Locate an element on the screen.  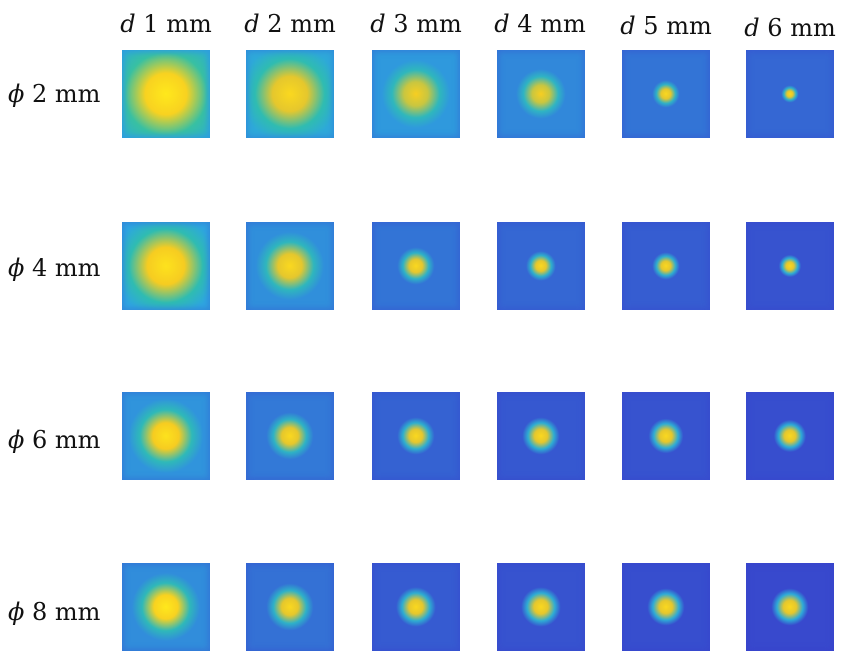
heatmap-cell-r1-c3 is located at coordinates (416, 94).